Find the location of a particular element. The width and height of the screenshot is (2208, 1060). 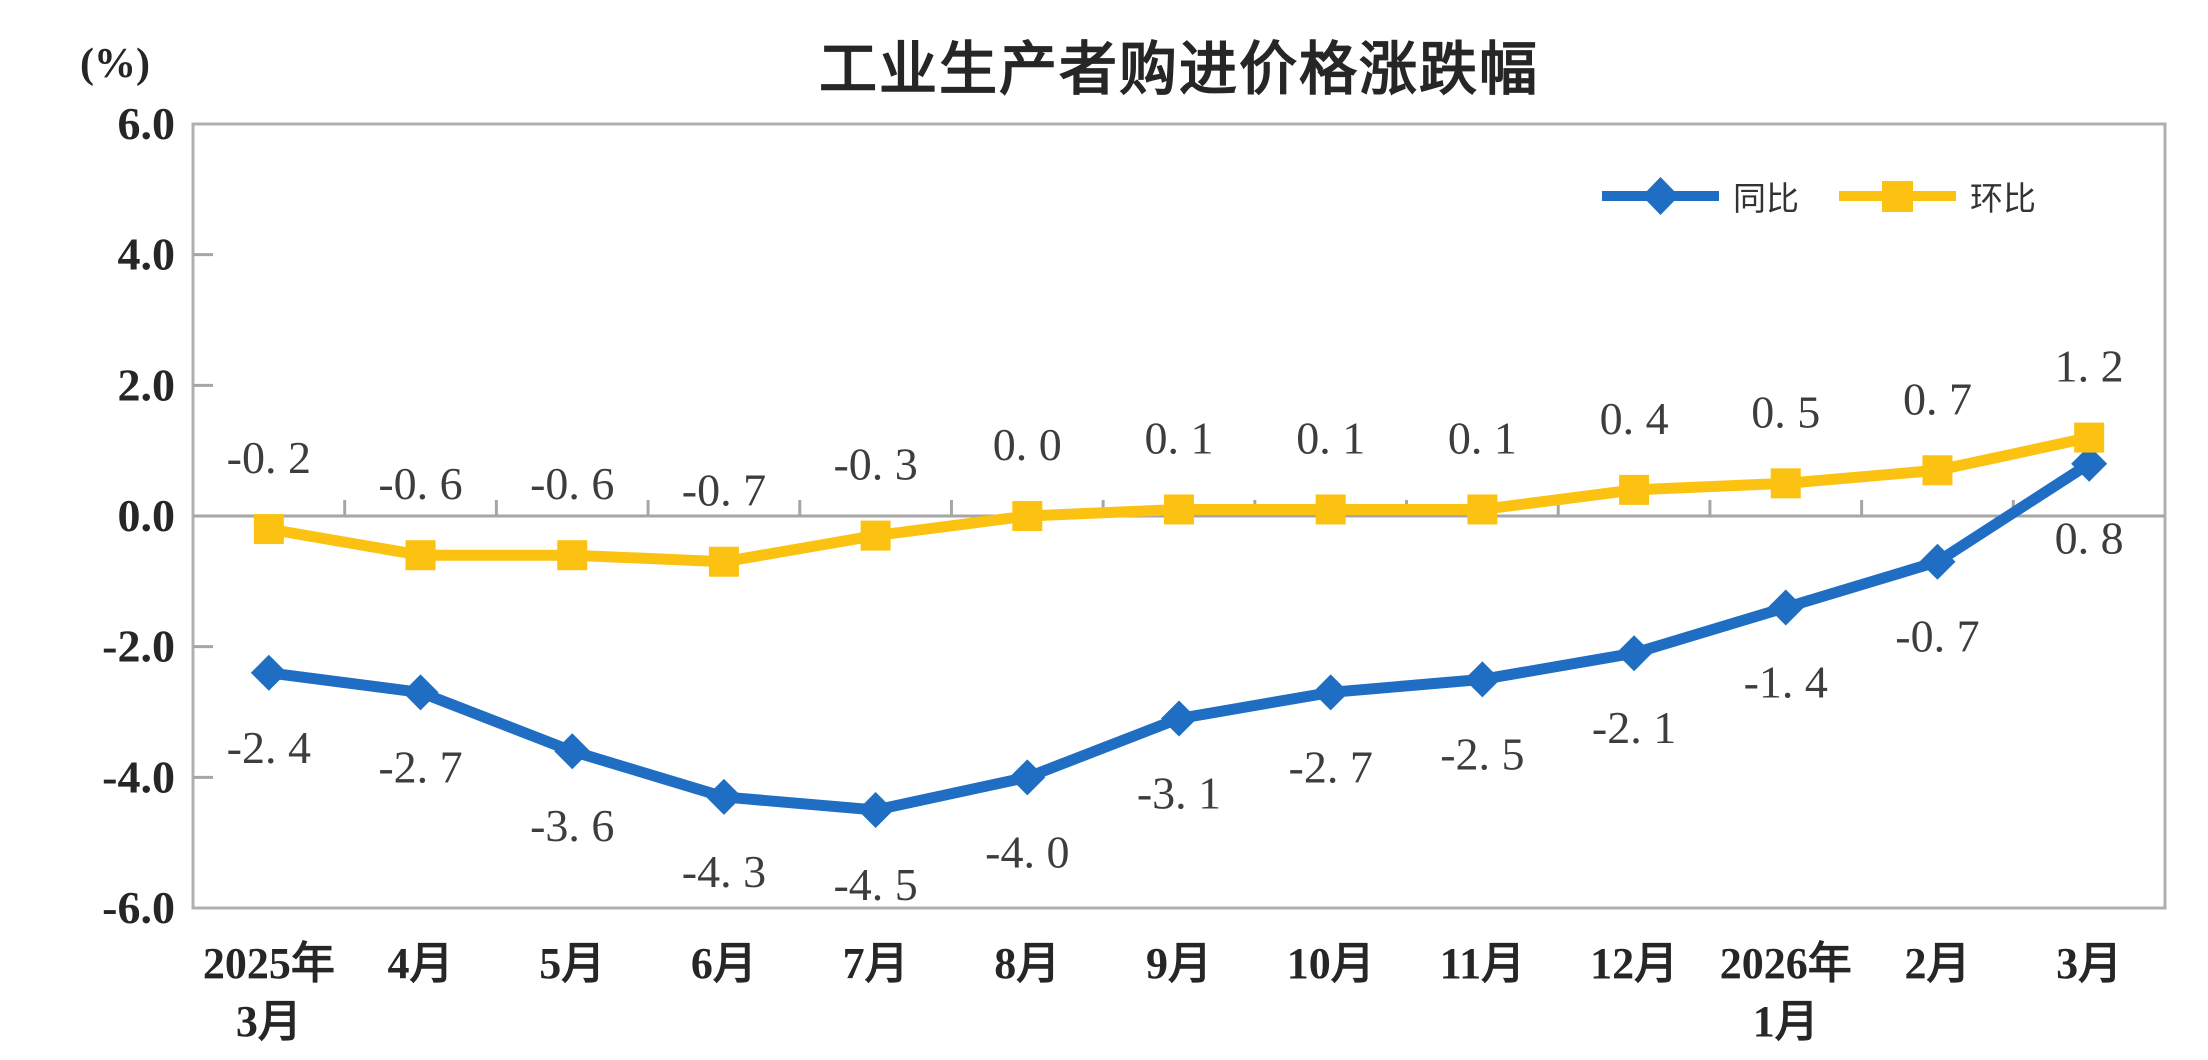

chart-legend: 同比 环比 is located at coordinates (1817, 196).